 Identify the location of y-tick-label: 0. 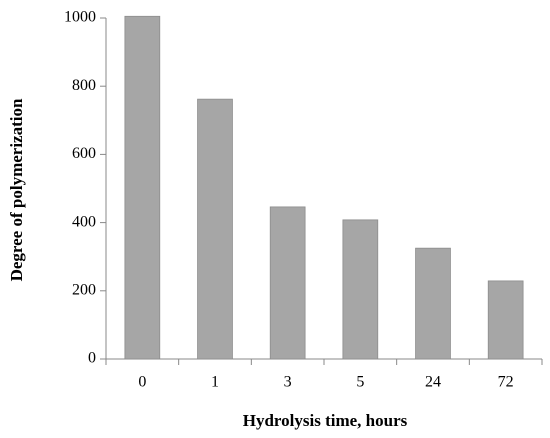
(92, 358).